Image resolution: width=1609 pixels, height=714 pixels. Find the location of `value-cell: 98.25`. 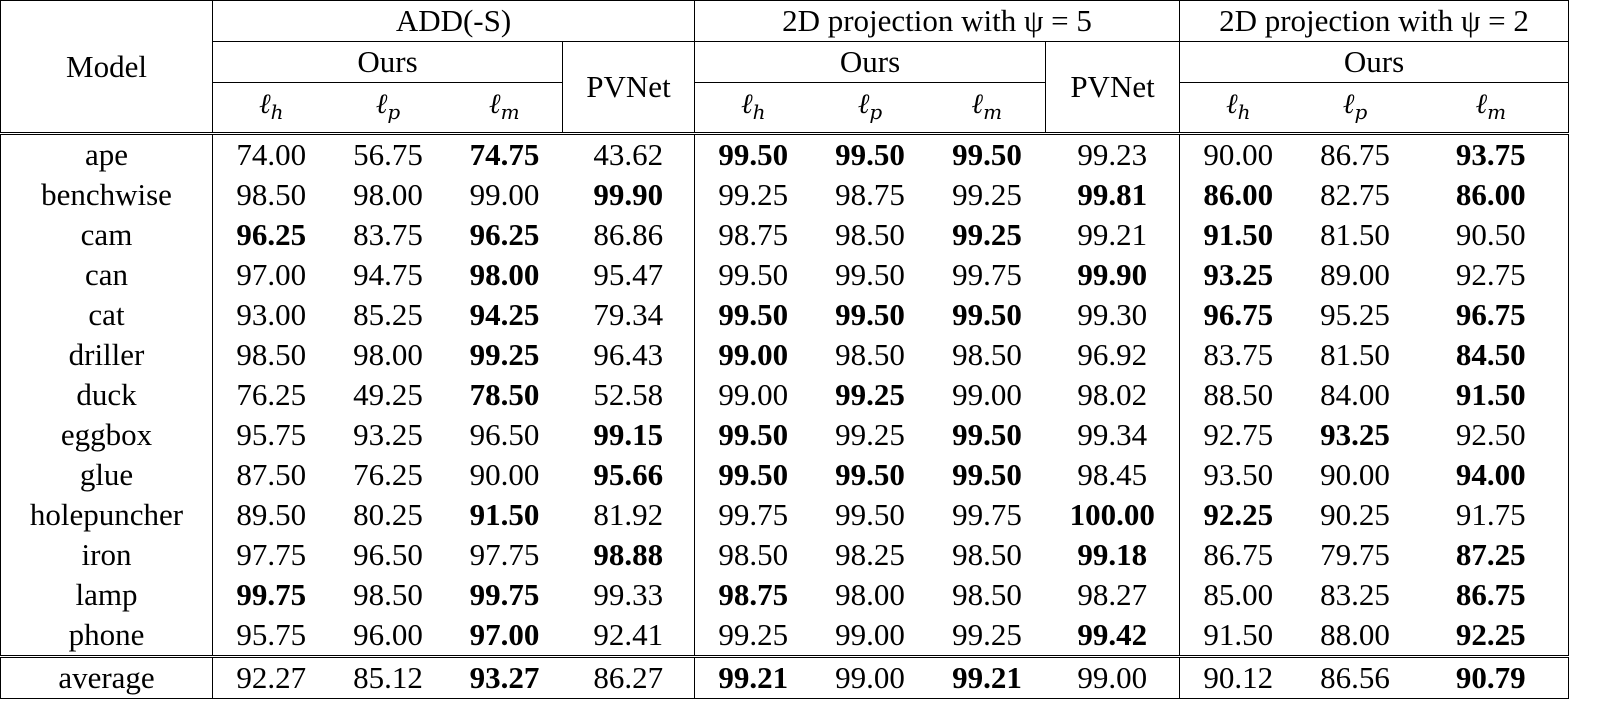

value-cell: 98.25 is located at coordinates (870, 555).